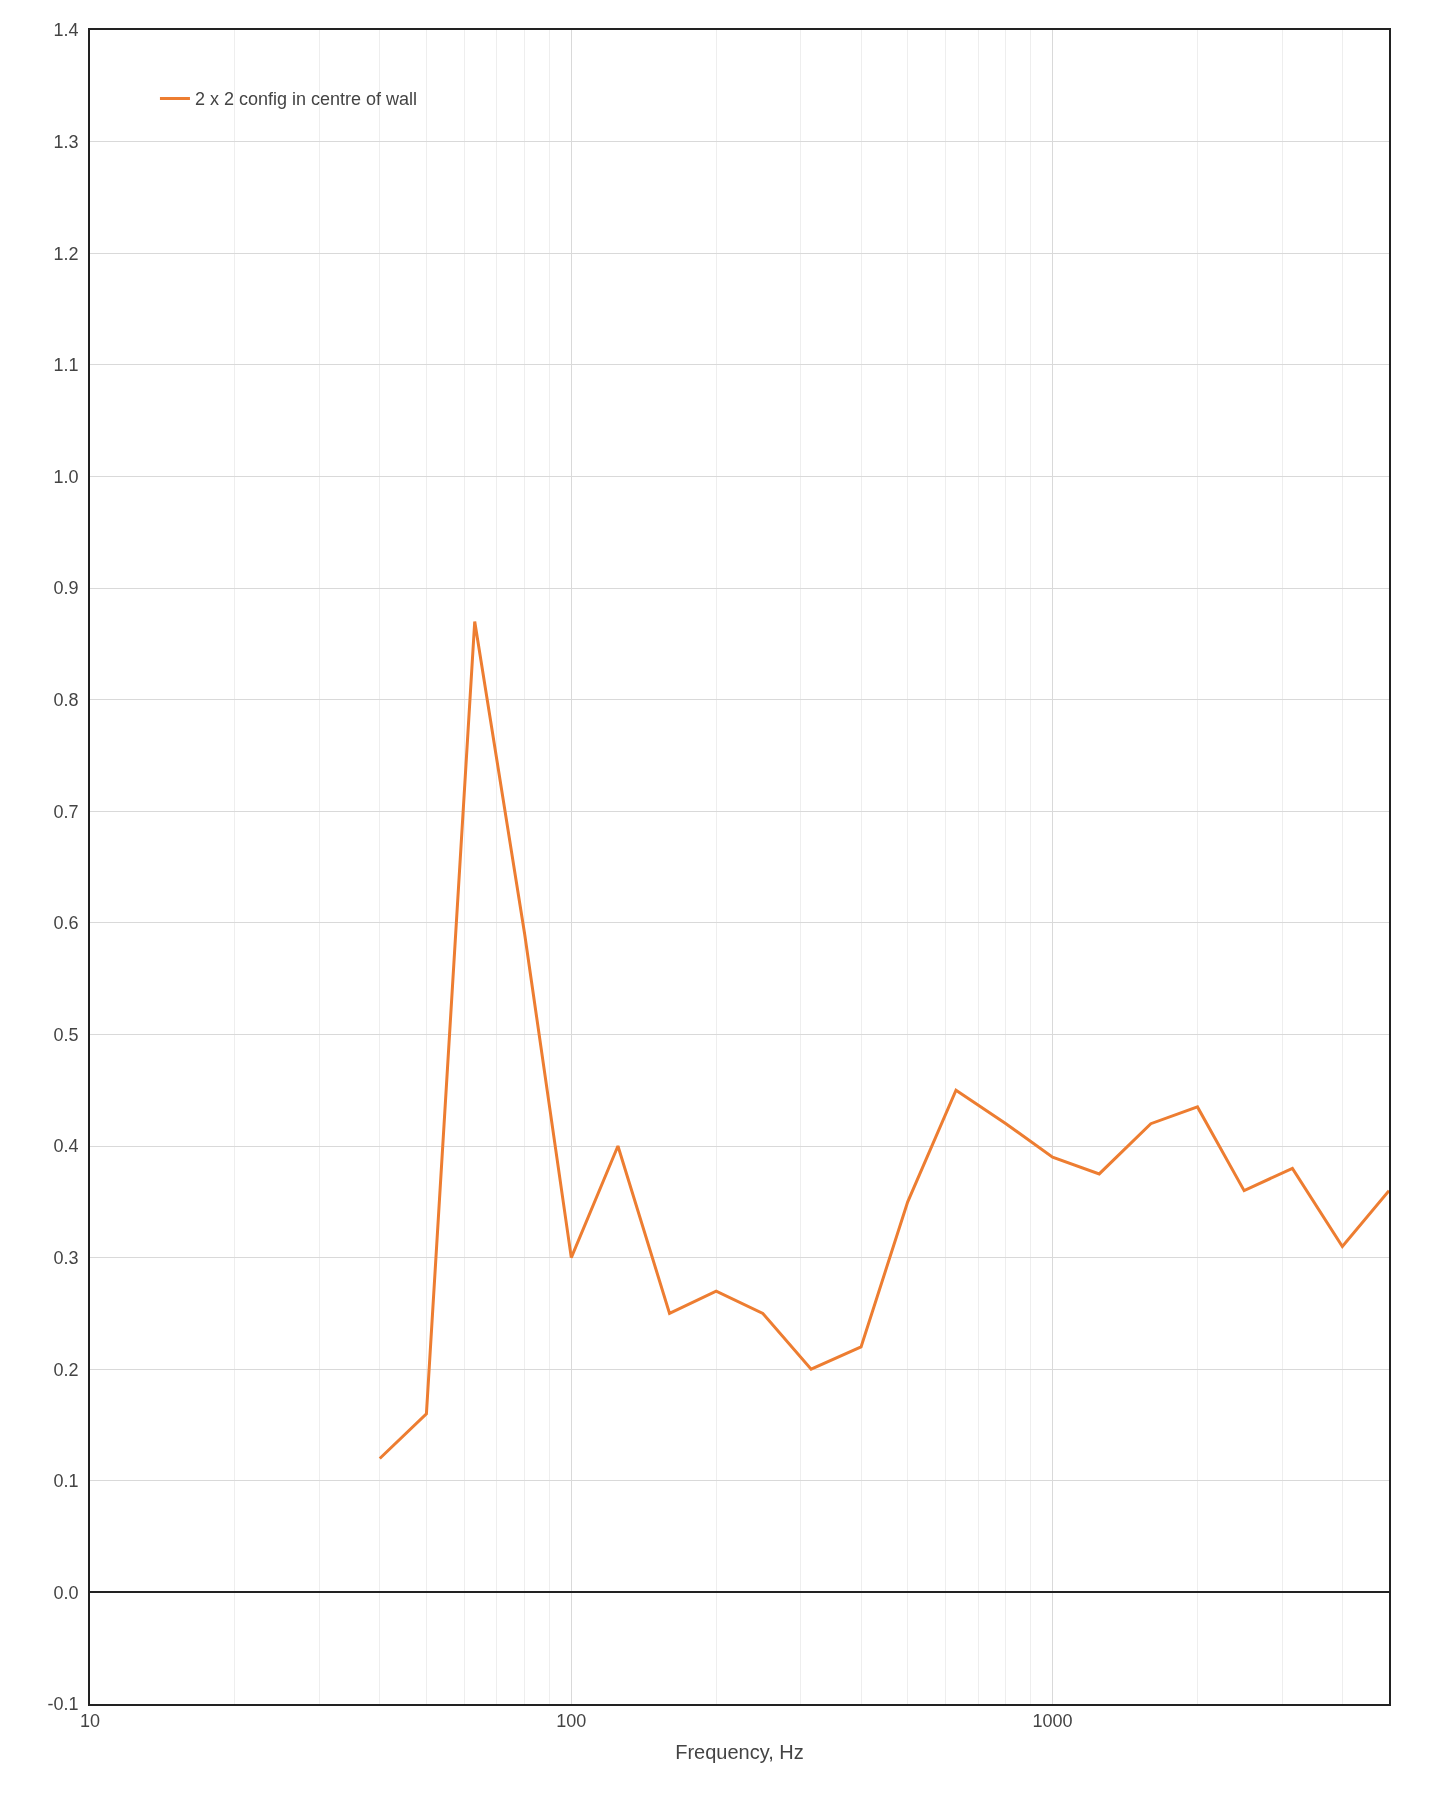 The image size is (1449, 1794). What do you see at coordinates (66, 1481) in the screenshot?
I see `y-tick-label: 0.1` at bounding box center [66, 1481].